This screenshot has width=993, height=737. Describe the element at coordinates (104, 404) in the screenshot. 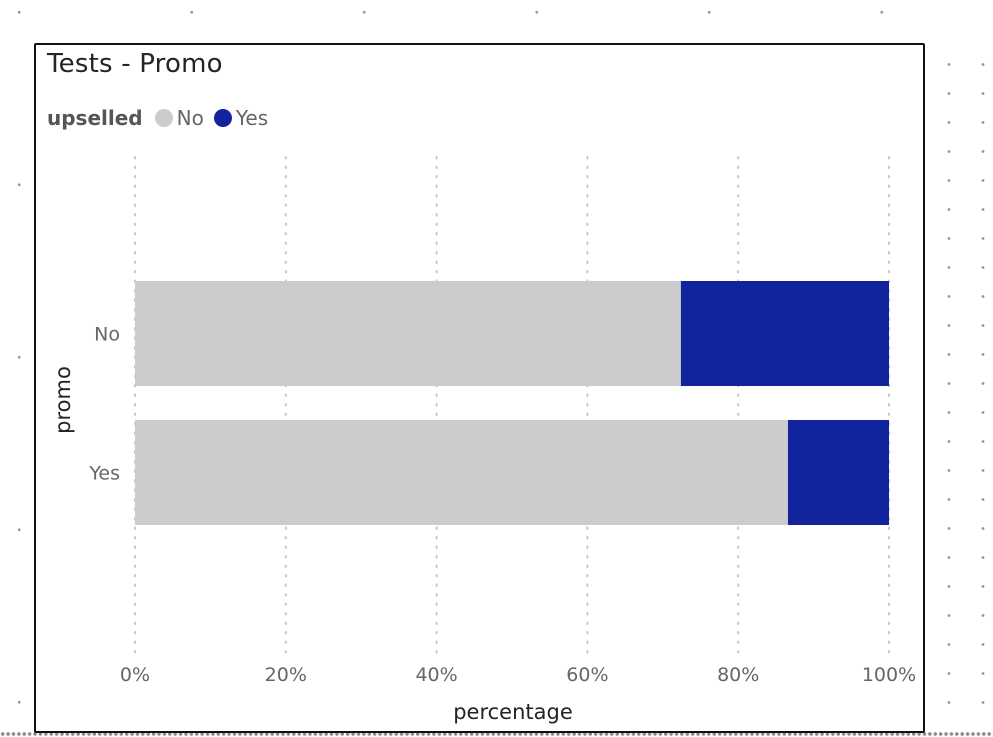

I see `y-tick-labels: No Yes` at that location.